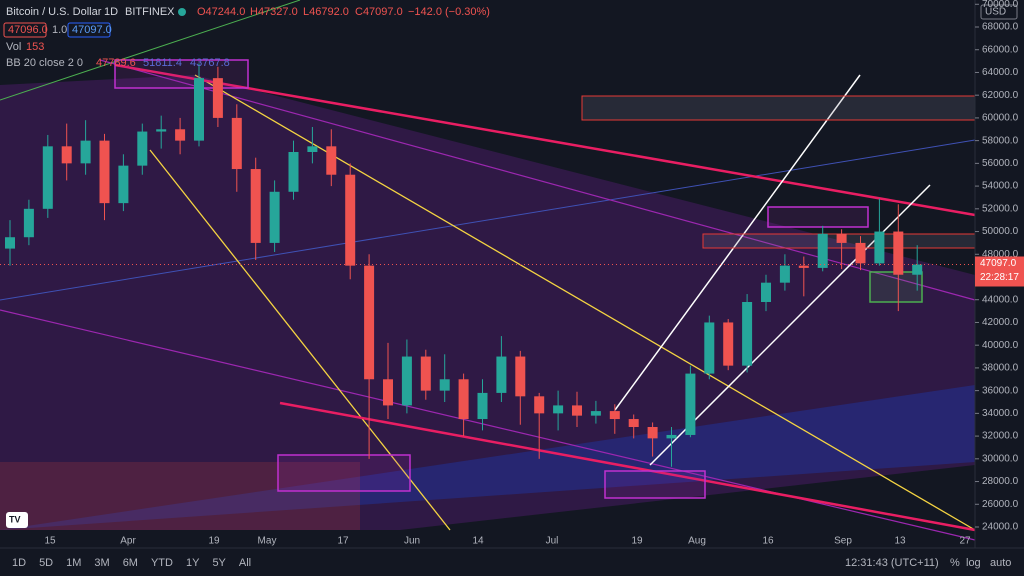 The image size is (1024, 576). Describe the element at coordinates (180, 496) in the screenshot. I see `red-zone` at that location.